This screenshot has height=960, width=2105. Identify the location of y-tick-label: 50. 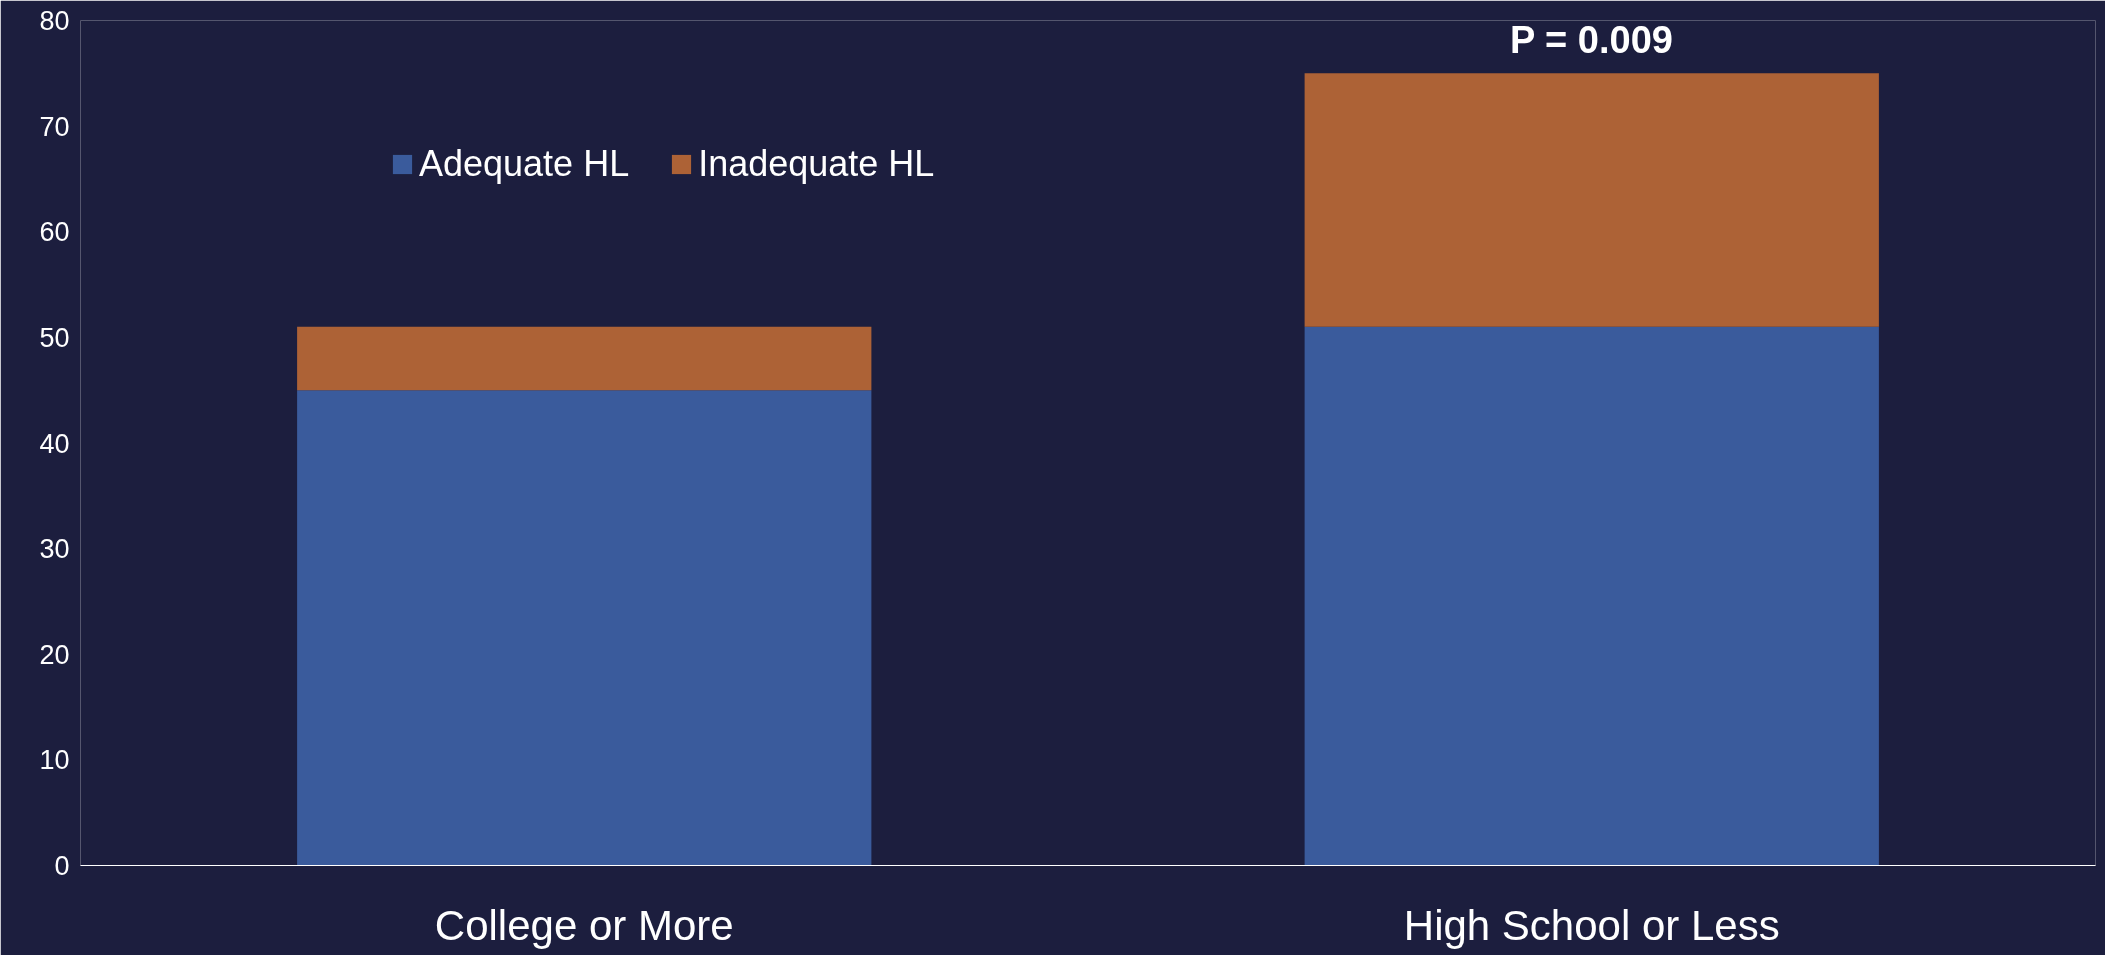
(54, 337).